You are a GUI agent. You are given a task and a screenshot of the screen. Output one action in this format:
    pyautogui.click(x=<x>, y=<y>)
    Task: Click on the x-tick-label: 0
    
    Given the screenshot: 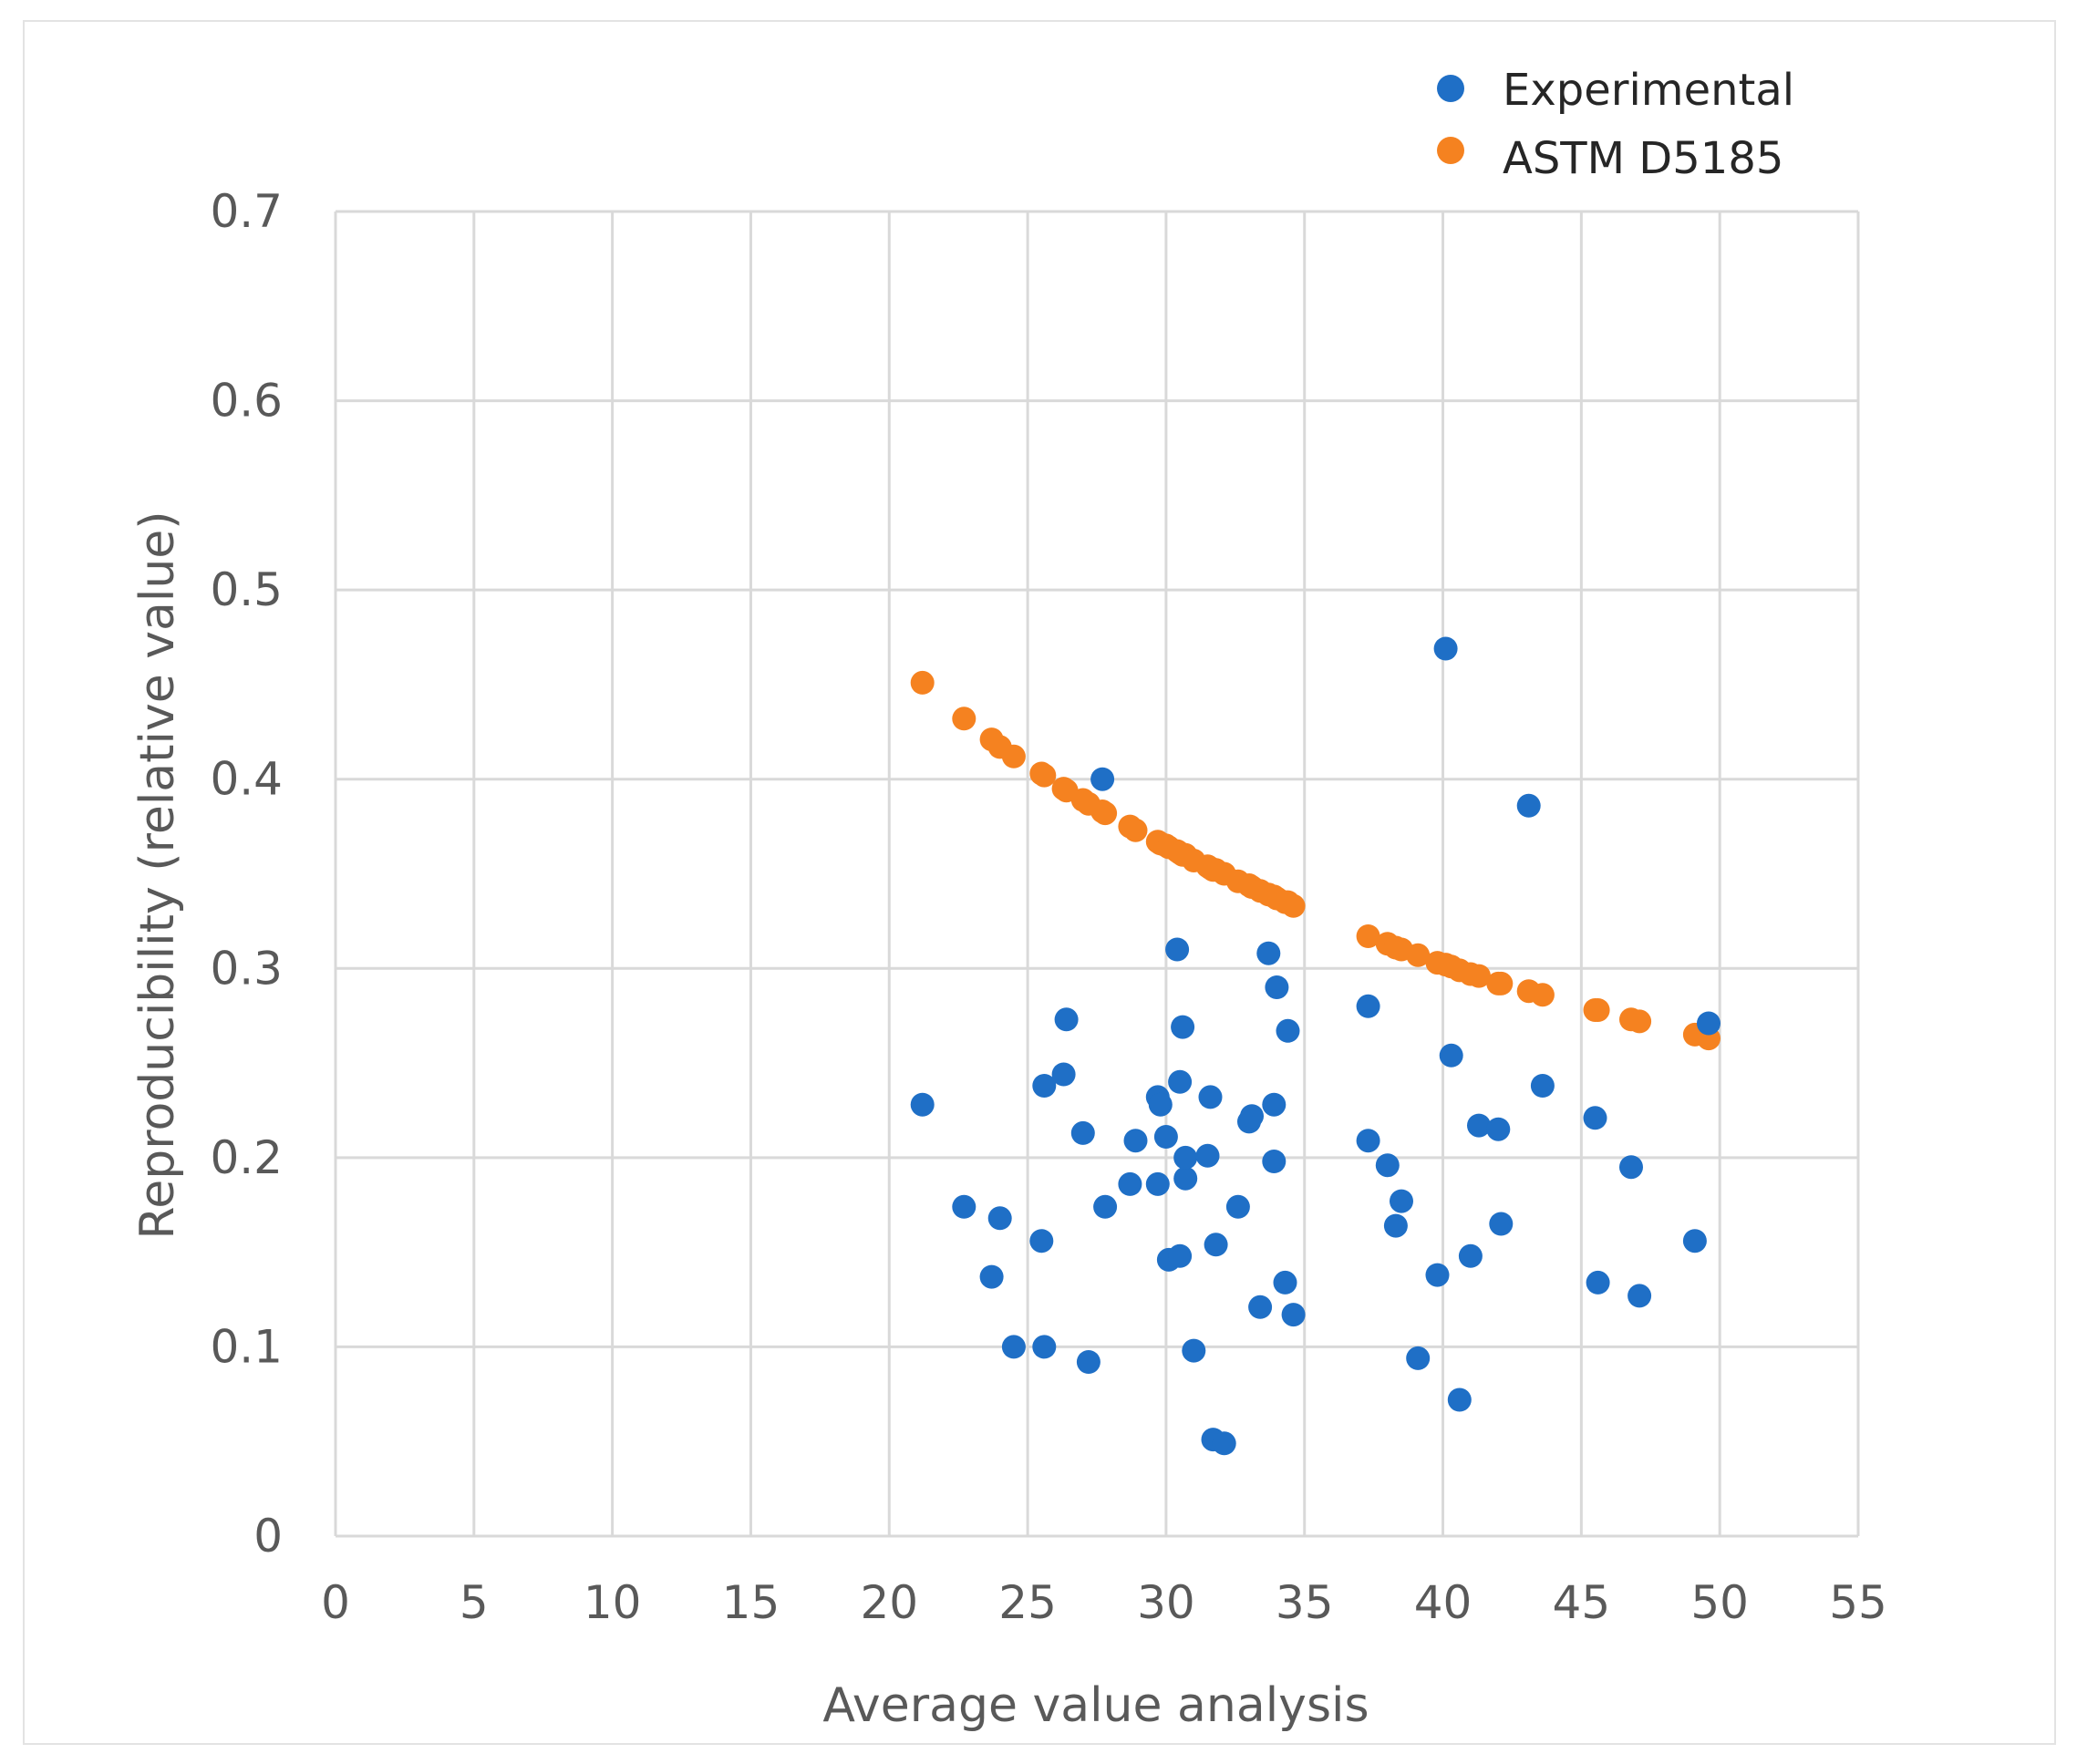 What is the action you would take?
    pyautogui.click(x=335, y=1602)
    